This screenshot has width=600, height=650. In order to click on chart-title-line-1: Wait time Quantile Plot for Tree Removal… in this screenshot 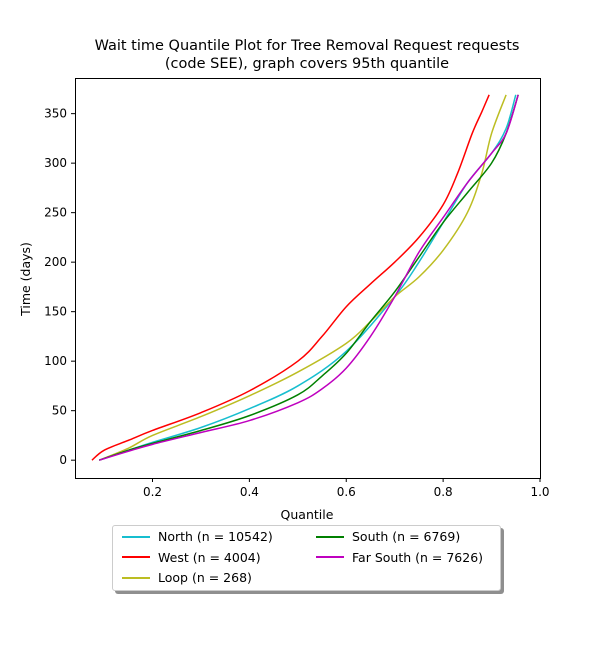, I will do `click(307, 46)`.